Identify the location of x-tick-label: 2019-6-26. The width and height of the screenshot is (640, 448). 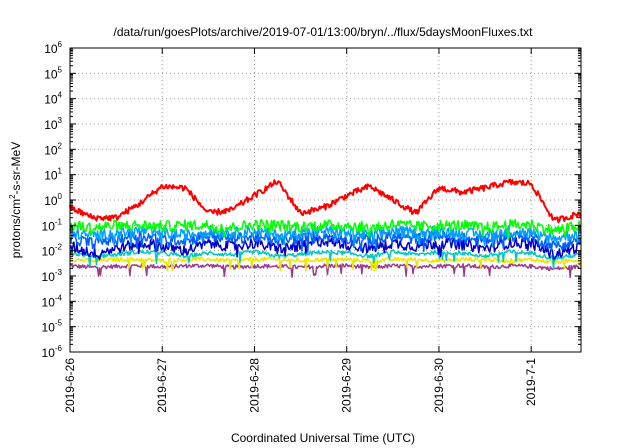
(70, 385).